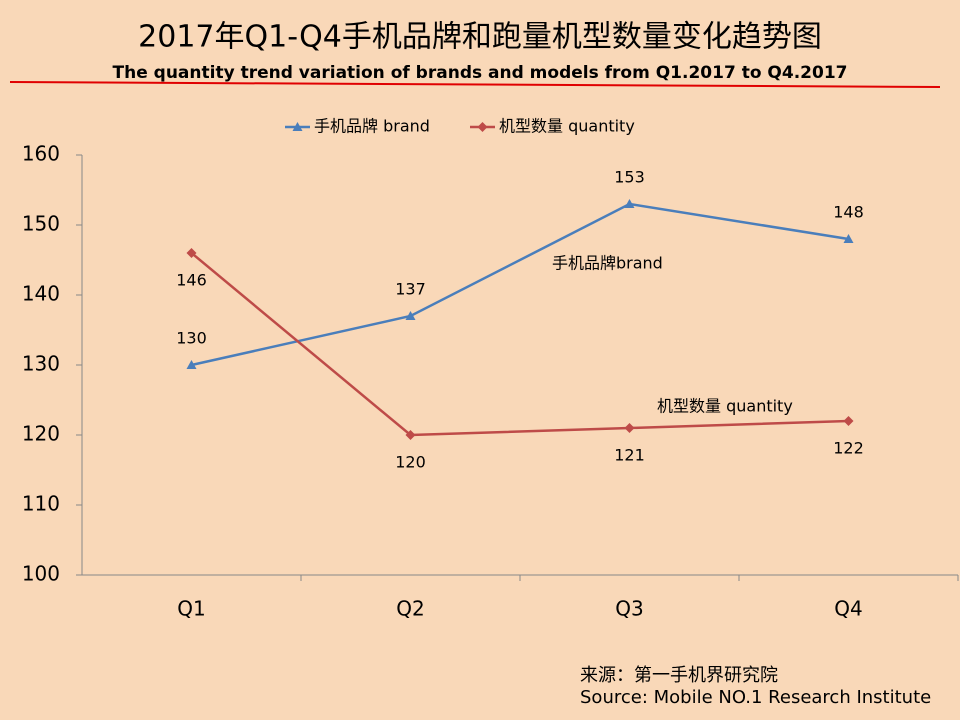  I want to click on legend-label: 机型数量 quantity, so click(567, 126).